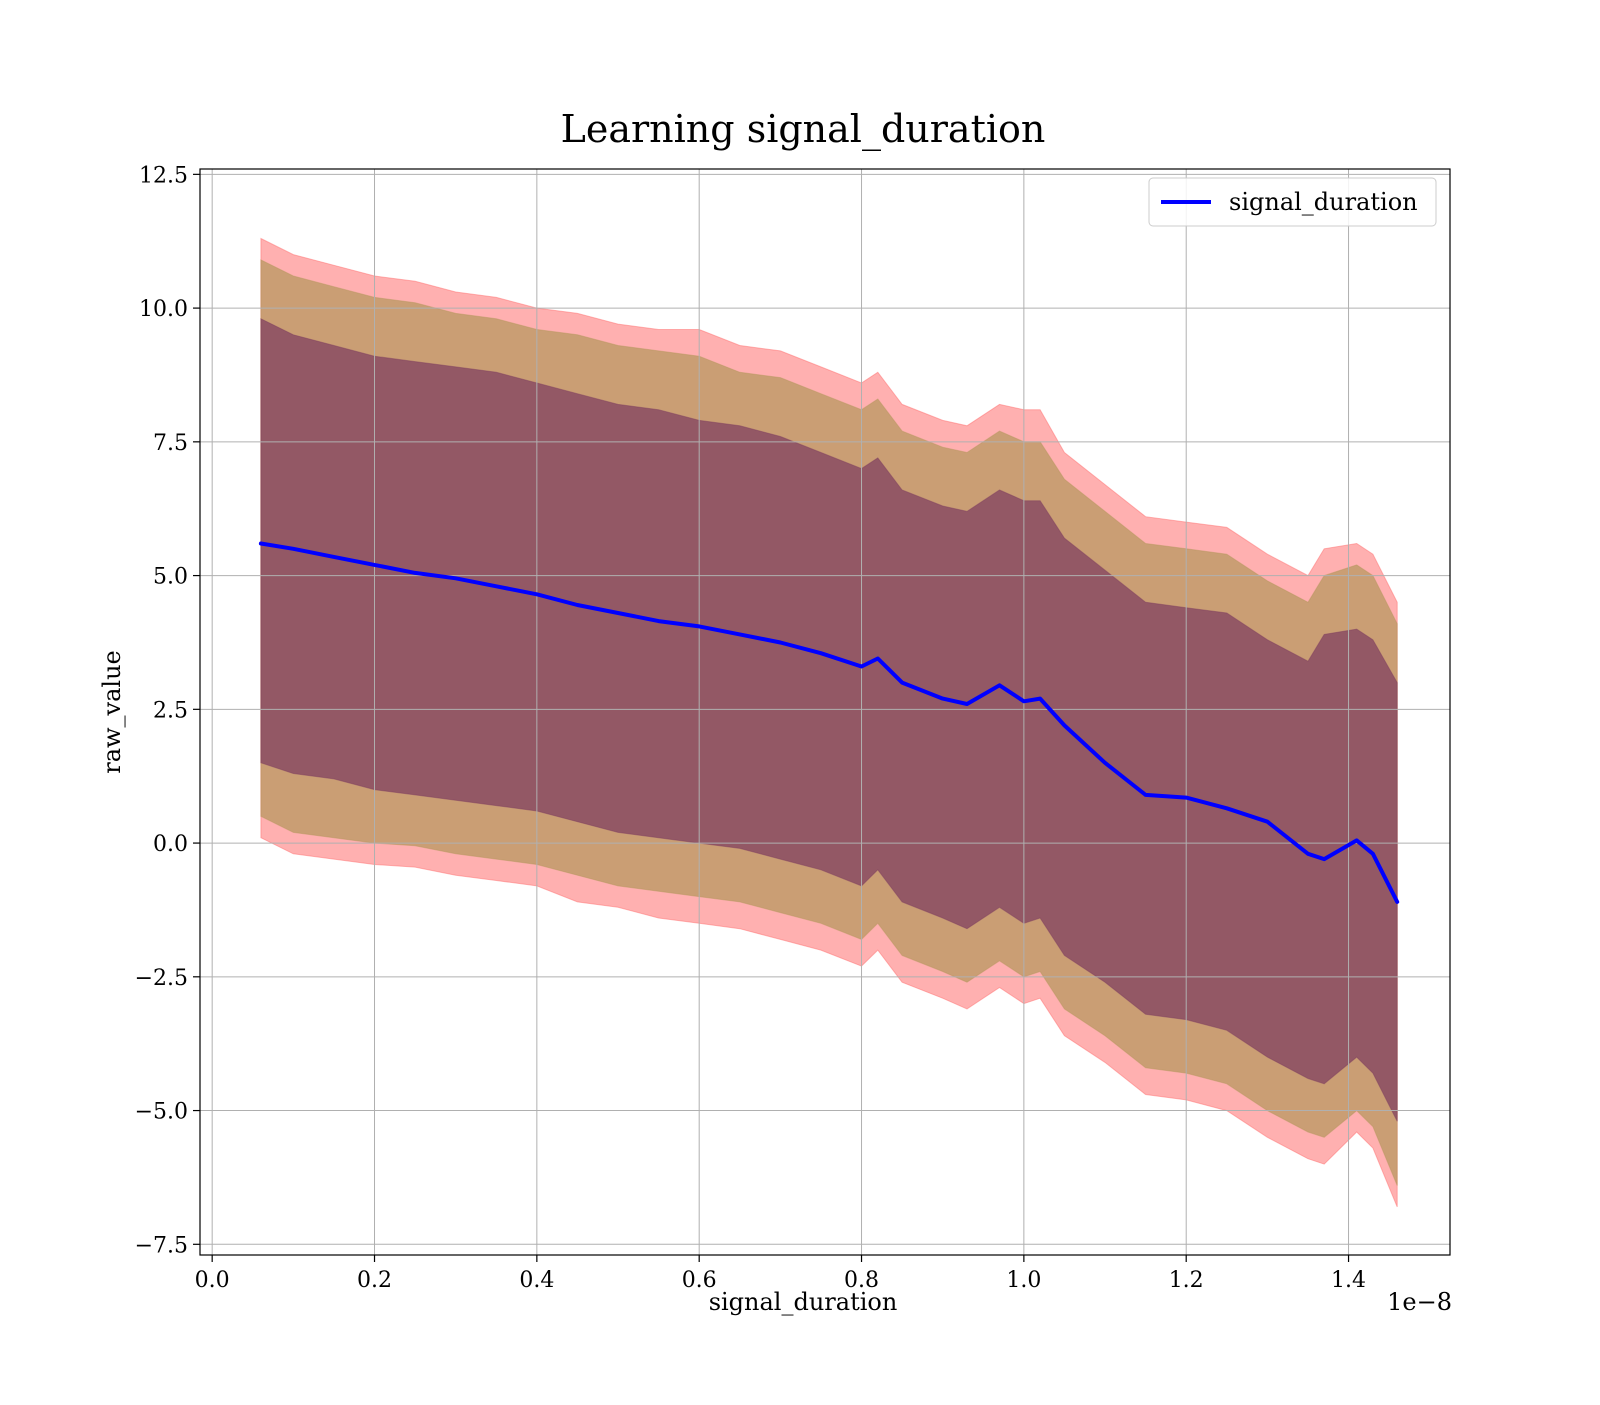 The image size is (1600, 1405). Describe the element at coordinates (536, 1280) in the screenshot. I see `x-tick-label: 0.4` at that location.